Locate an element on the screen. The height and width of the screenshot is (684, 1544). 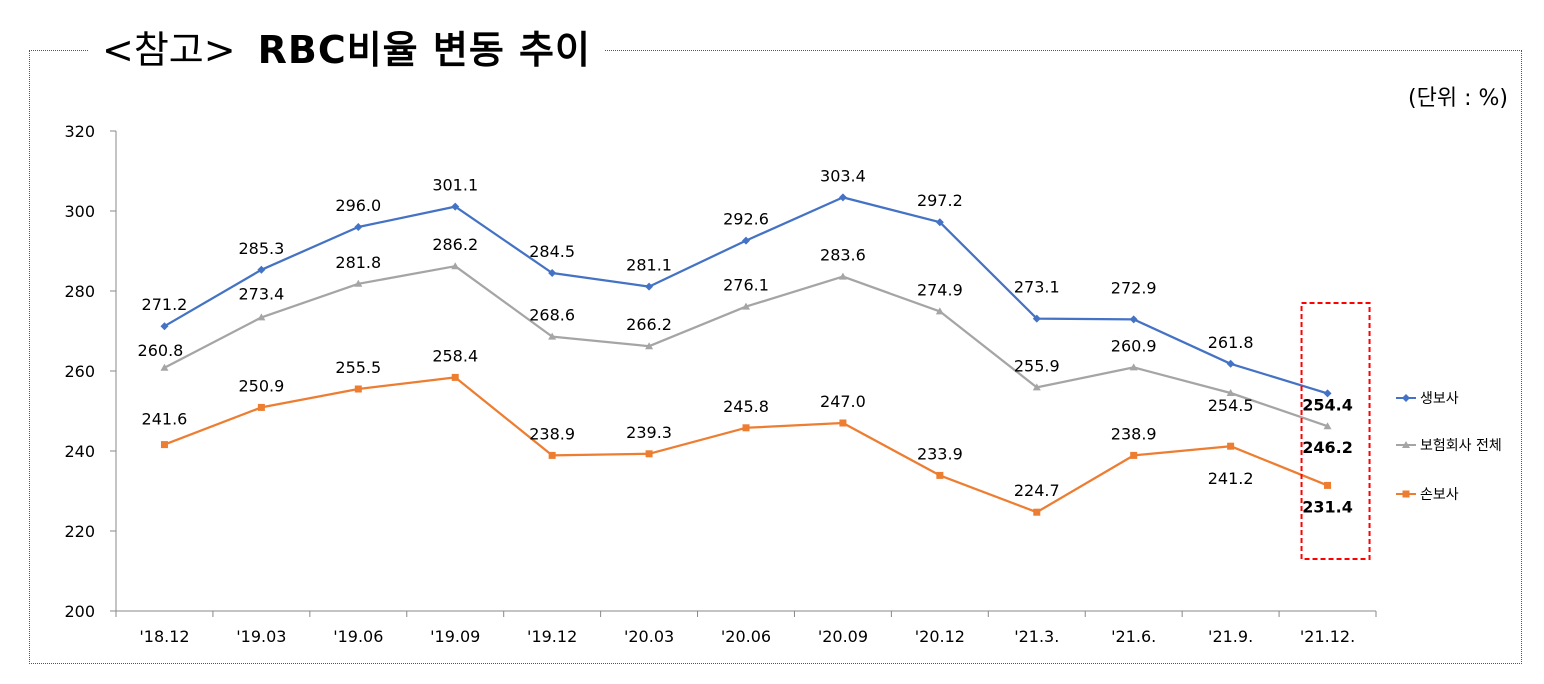
data-label: 292.6 is located at coordinates (746, 219).